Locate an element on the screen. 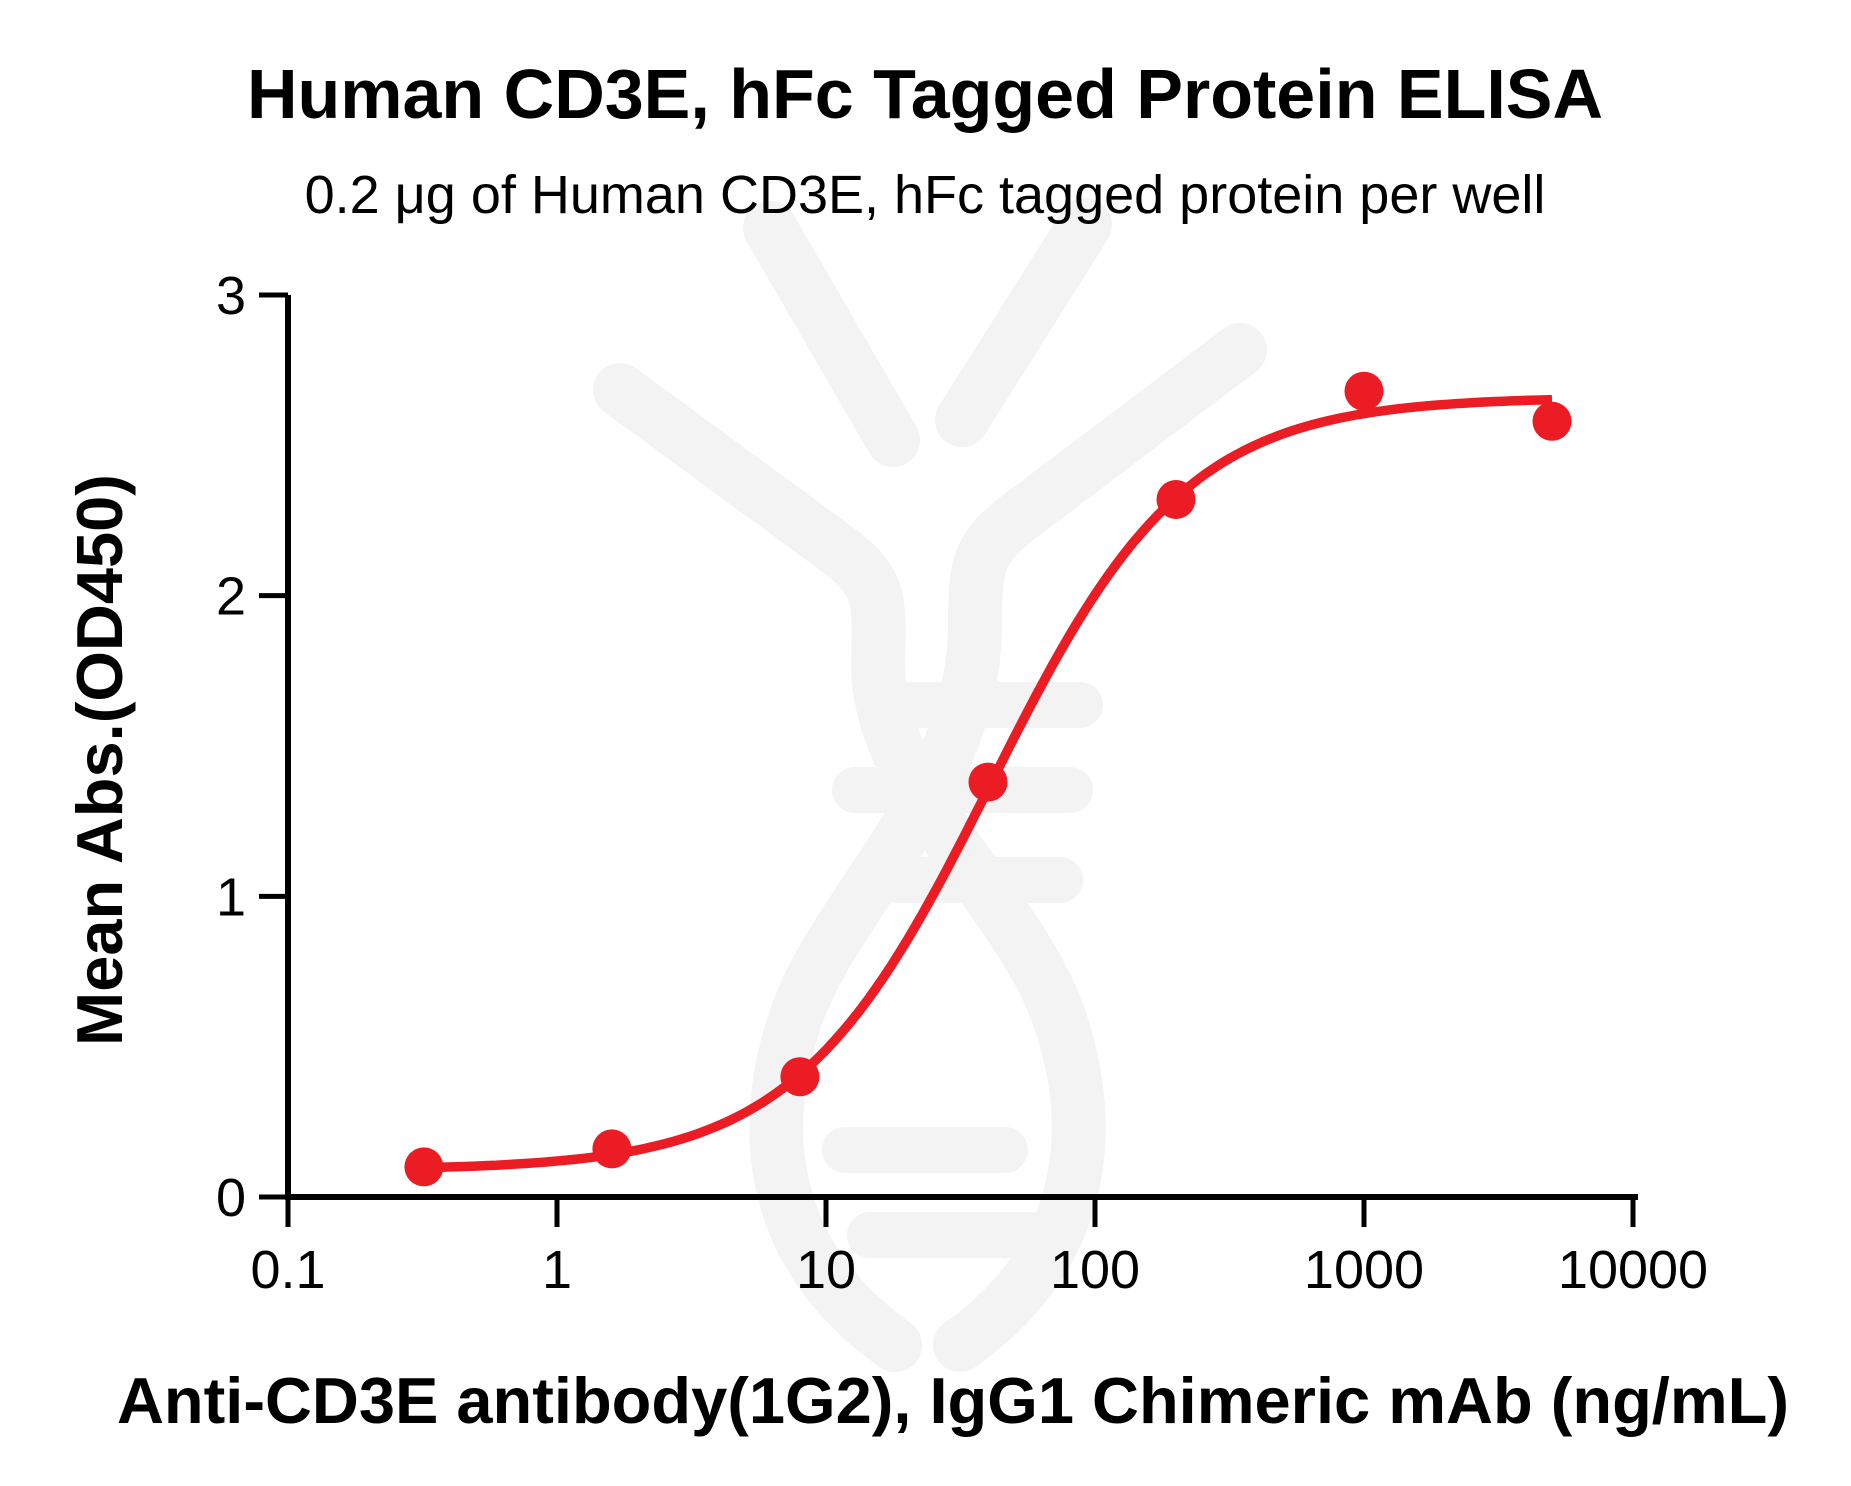 The width and height of the screenshot is (1851, 1486). watermark-dna-rungs is located at coordinates (962, 970).